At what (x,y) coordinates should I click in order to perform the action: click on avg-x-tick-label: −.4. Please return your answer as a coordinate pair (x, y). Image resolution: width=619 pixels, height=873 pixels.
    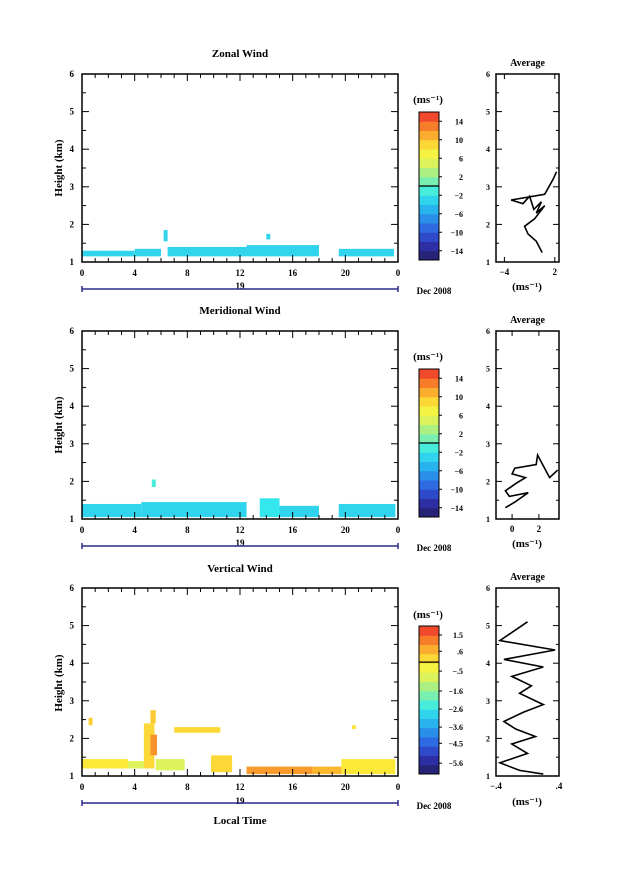
    Looking at the image, I should click on (496, 786).